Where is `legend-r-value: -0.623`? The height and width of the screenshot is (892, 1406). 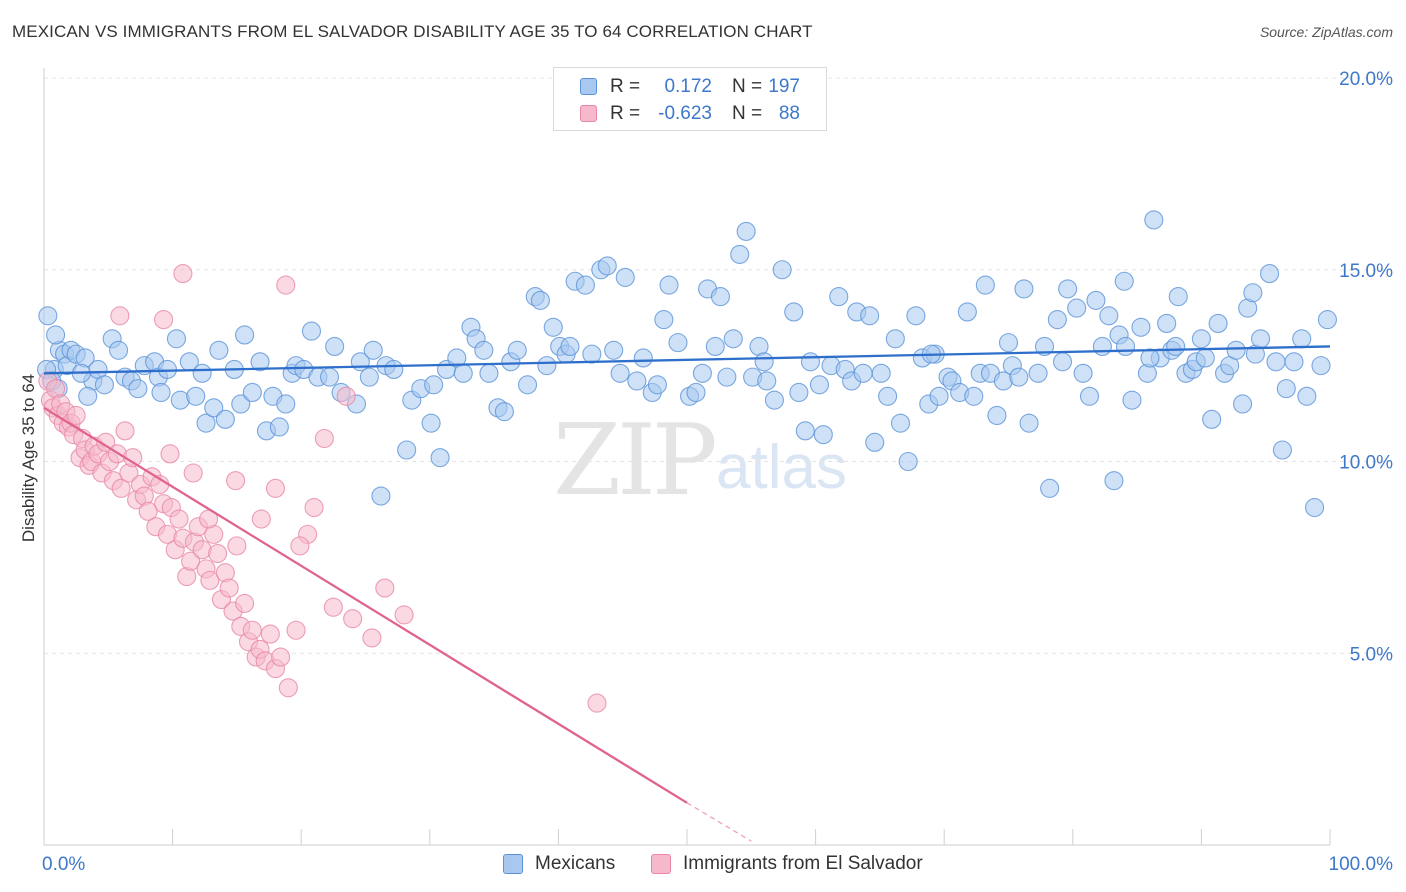 legend-r-value: -0.623 is located at coordinates (685, 113).